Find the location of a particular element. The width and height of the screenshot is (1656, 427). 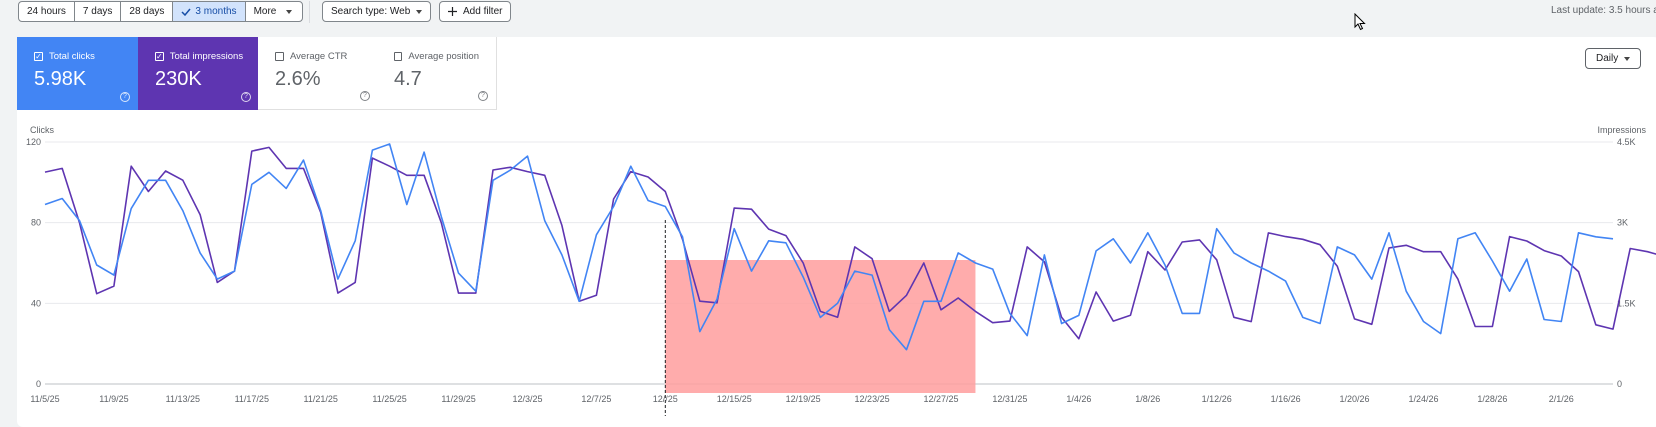

x-tick-label: 12/7/25 is located at coordinates (596, 399).